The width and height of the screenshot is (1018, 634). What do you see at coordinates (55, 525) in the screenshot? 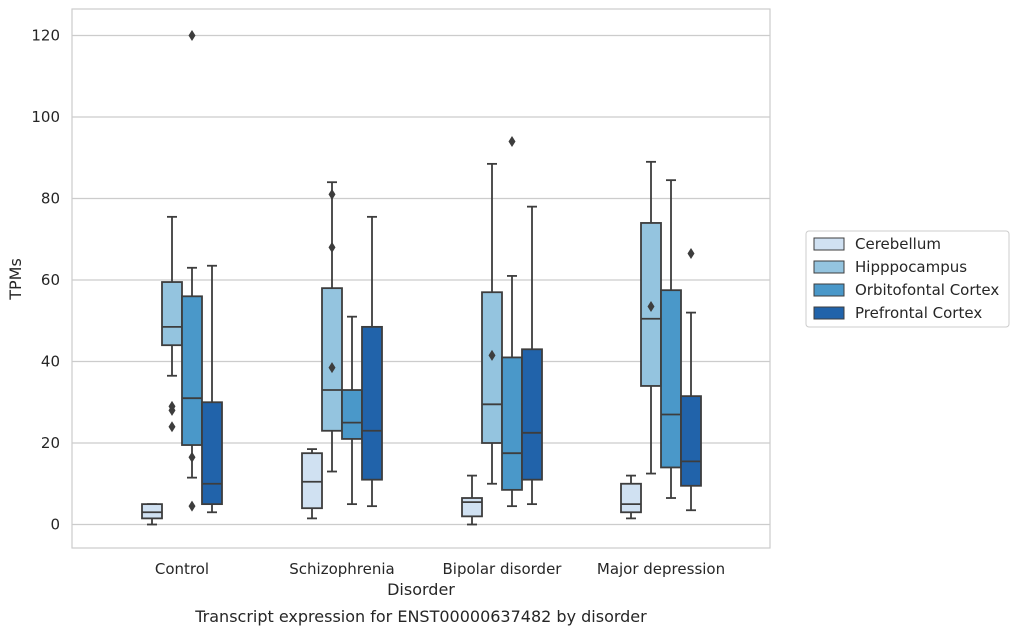
I see `y-tick-label: 0` at bounding box center [55, 525].